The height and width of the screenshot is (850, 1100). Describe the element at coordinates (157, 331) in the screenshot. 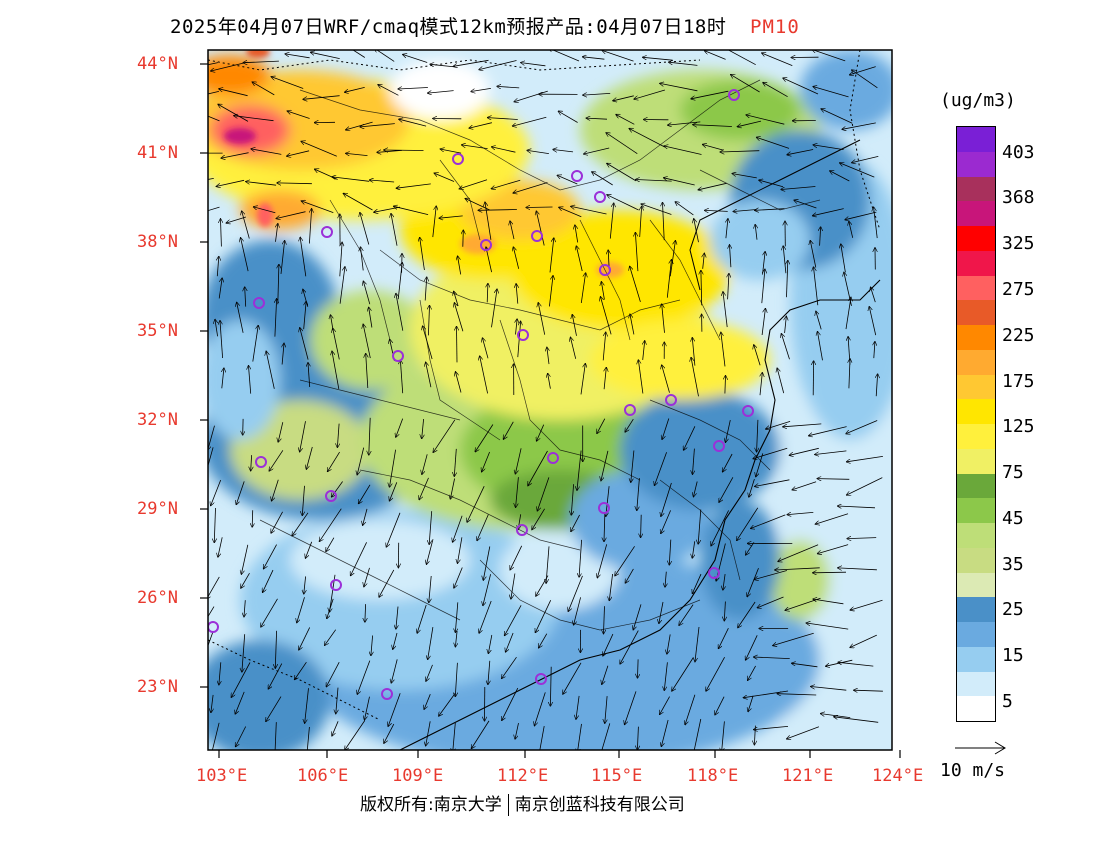

I see `lat-label-35: 35°N` at that location.